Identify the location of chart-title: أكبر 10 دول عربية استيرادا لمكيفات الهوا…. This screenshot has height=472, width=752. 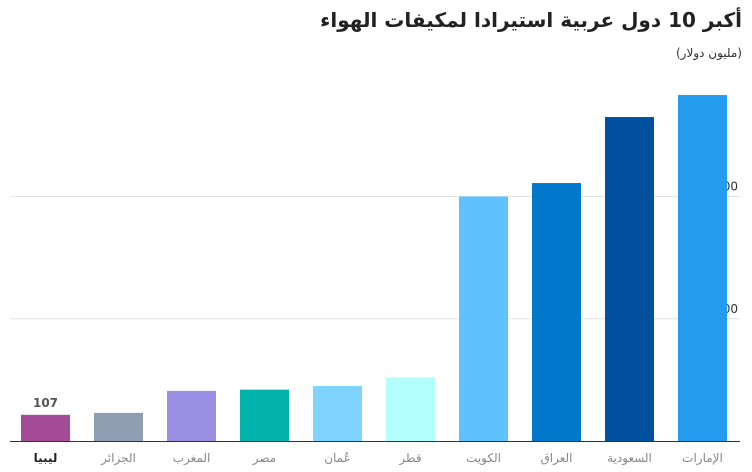
(531, 20).